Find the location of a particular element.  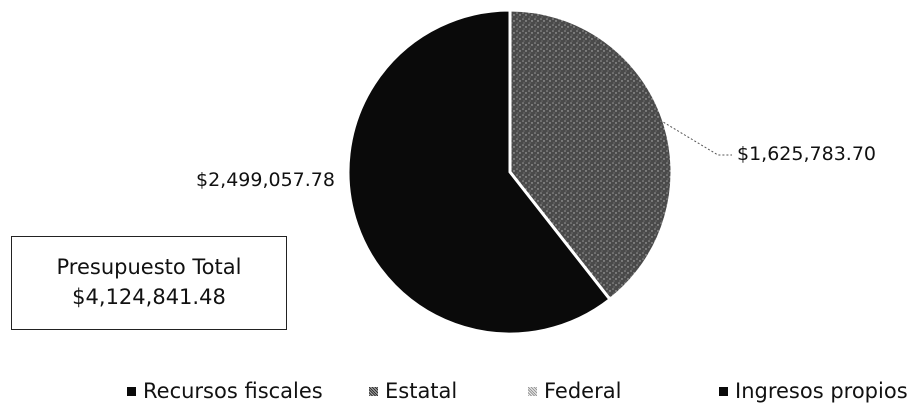

total-budget-title: Presupuesto Total is located at coordinates (149, 267).